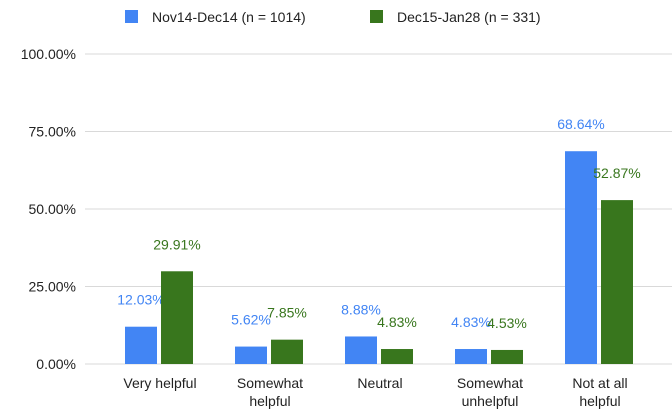 This screenshot has height=411, width=672. What do you see at coordinates (379, 383) in the screenshot?
I see `x-tick-label: Neutral` at bounding box center [379, 383].